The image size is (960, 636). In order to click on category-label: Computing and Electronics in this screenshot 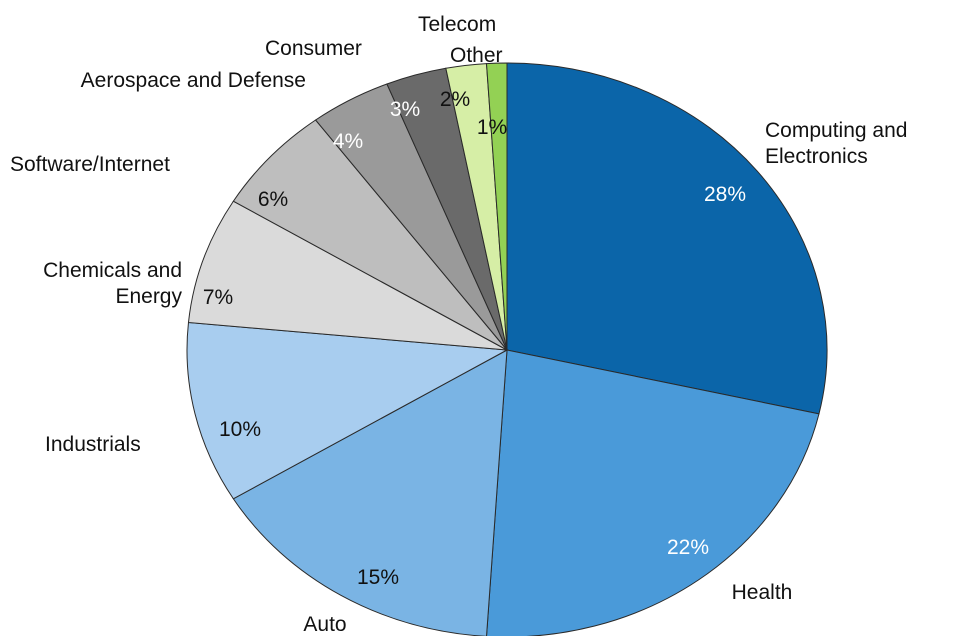, I will do `click(836, 143)`.